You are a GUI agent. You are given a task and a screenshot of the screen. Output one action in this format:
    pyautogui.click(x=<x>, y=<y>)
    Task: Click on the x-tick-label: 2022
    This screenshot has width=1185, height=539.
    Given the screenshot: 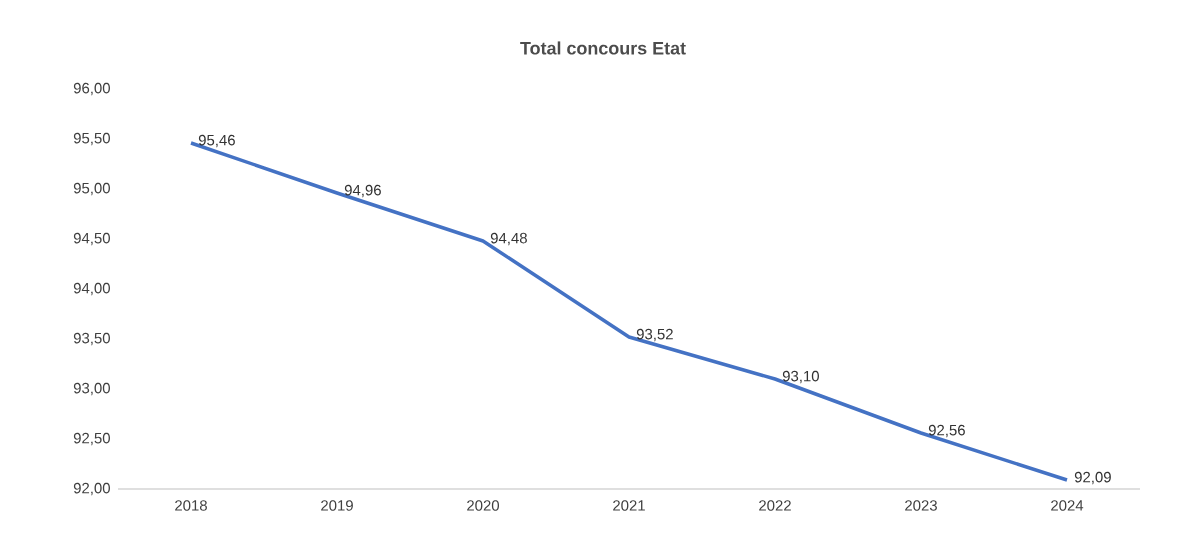 What is the action you would take?
    pyautogui.click(x=775, y=505)
    